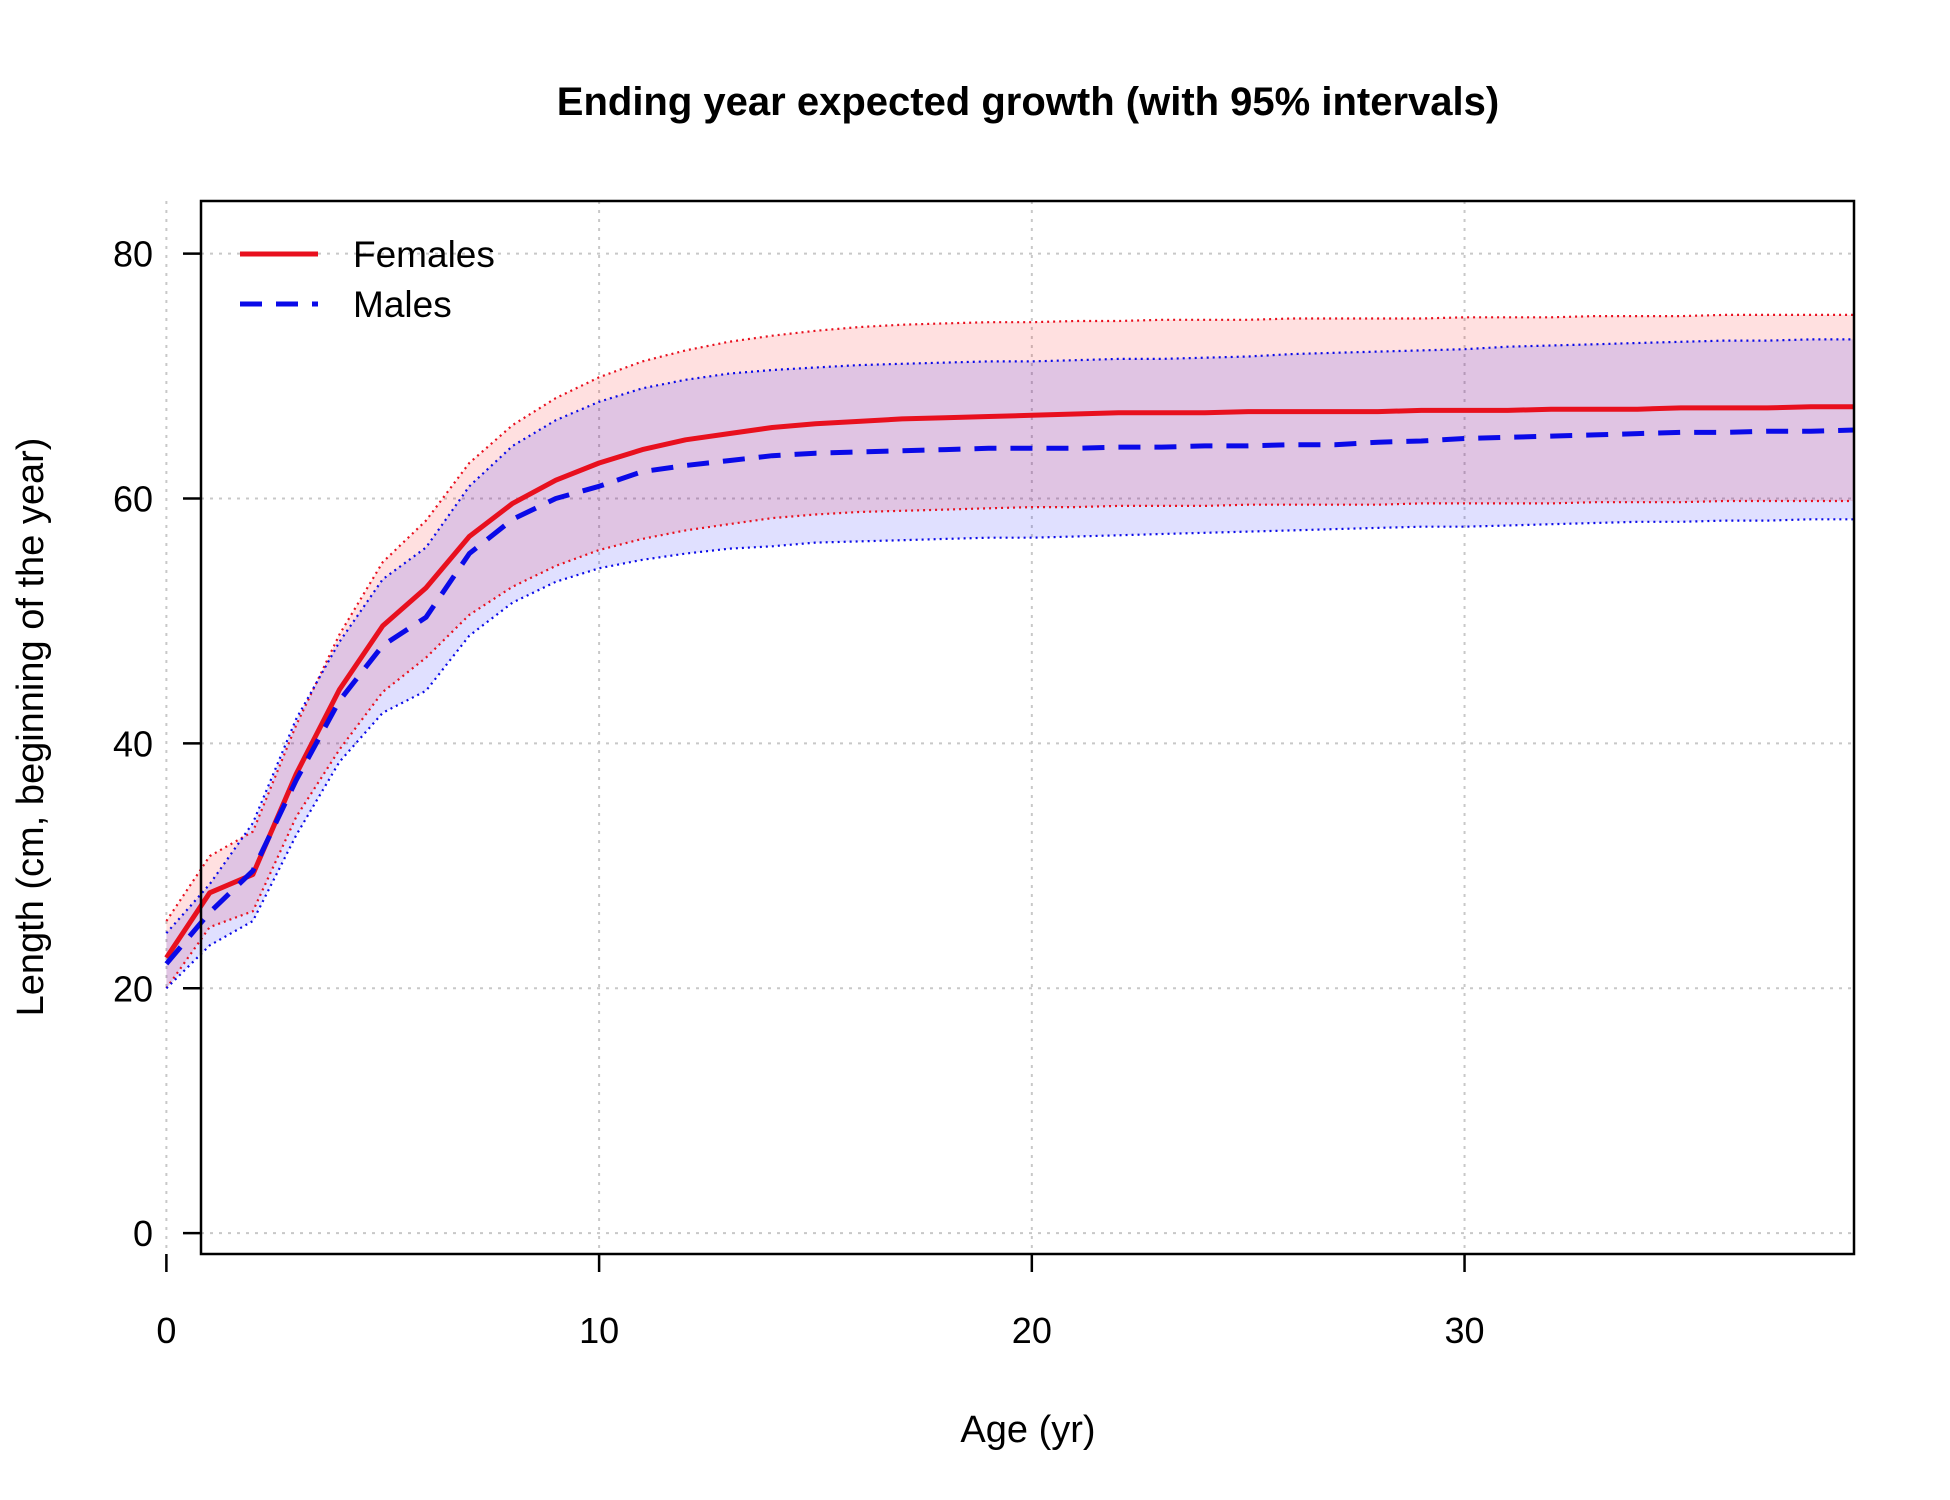 This screenshot has width=1950, height=1500. Describe the element at coordinates (143, 1233) in the screenshot. I see `y-tick-label: 0` at that location.